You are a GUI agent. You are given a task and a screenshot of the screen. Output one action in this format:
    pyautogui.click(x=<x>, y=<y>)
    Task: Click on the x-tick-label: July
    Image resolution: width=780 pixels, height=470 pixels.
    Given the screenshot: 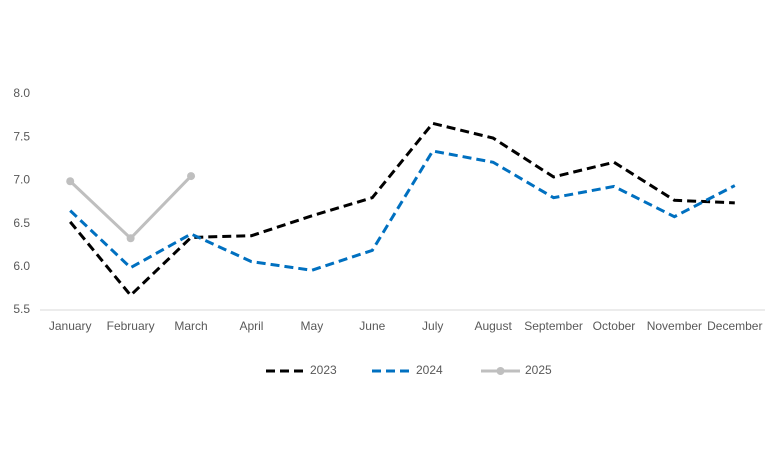 What is the action you would take?
    pyautogui.click(x=432, y=326)
    